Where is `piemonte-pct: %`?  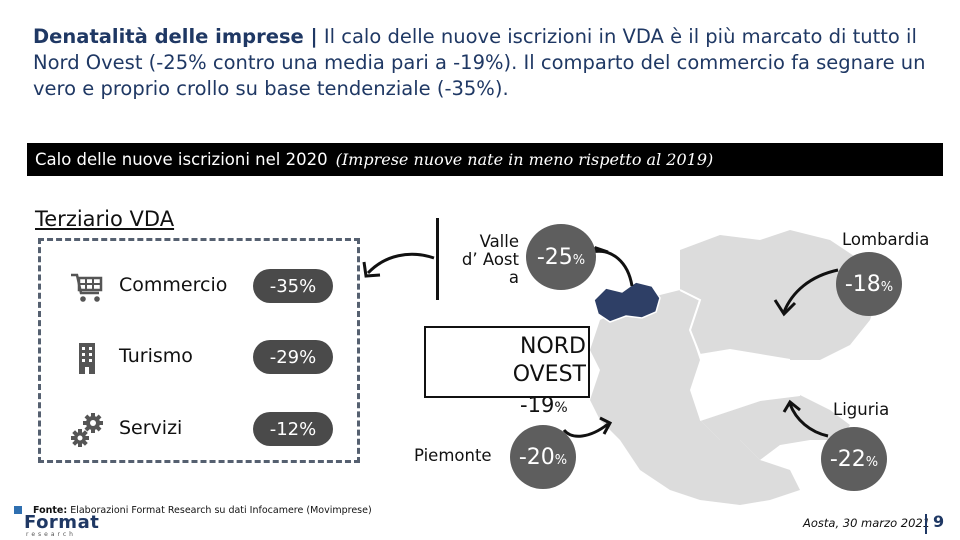 piemonte-pct: % is located at coordinates (561, 460).